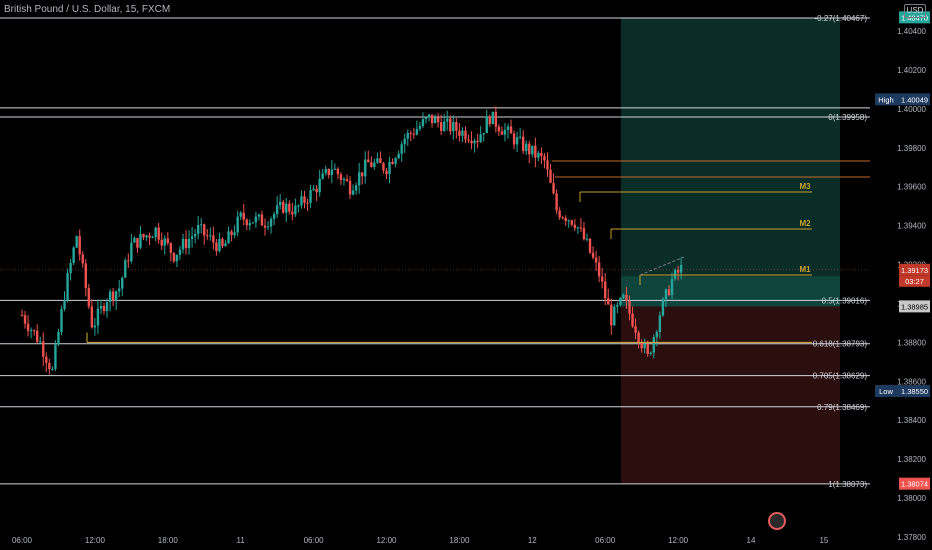 This screenshot has height=550, width=932. What do you see at coordinates (915, 11) in the screenshot?
I see `currency-badge: USD` at bounding box center [915, 11].